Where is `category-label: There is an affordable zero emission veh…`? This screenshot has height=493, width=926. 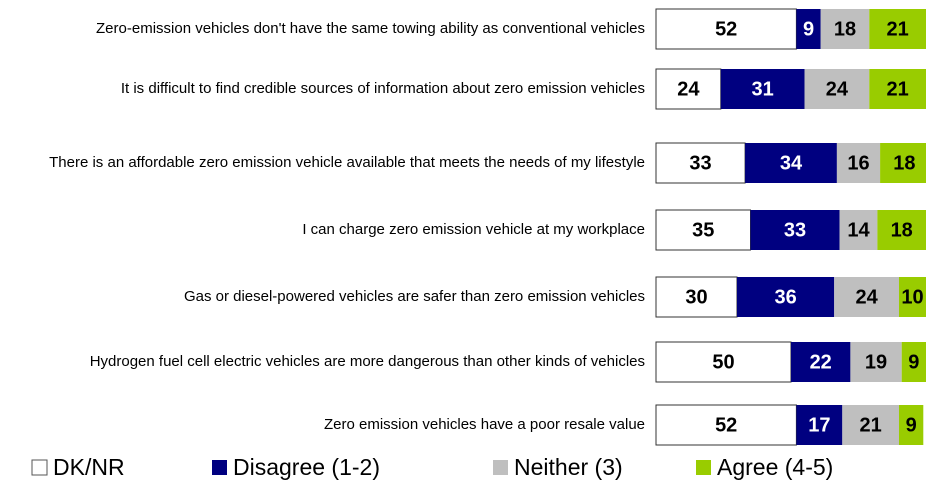 category-label: There is an affordable zero emission veh… is located at coordinates (347, 162).